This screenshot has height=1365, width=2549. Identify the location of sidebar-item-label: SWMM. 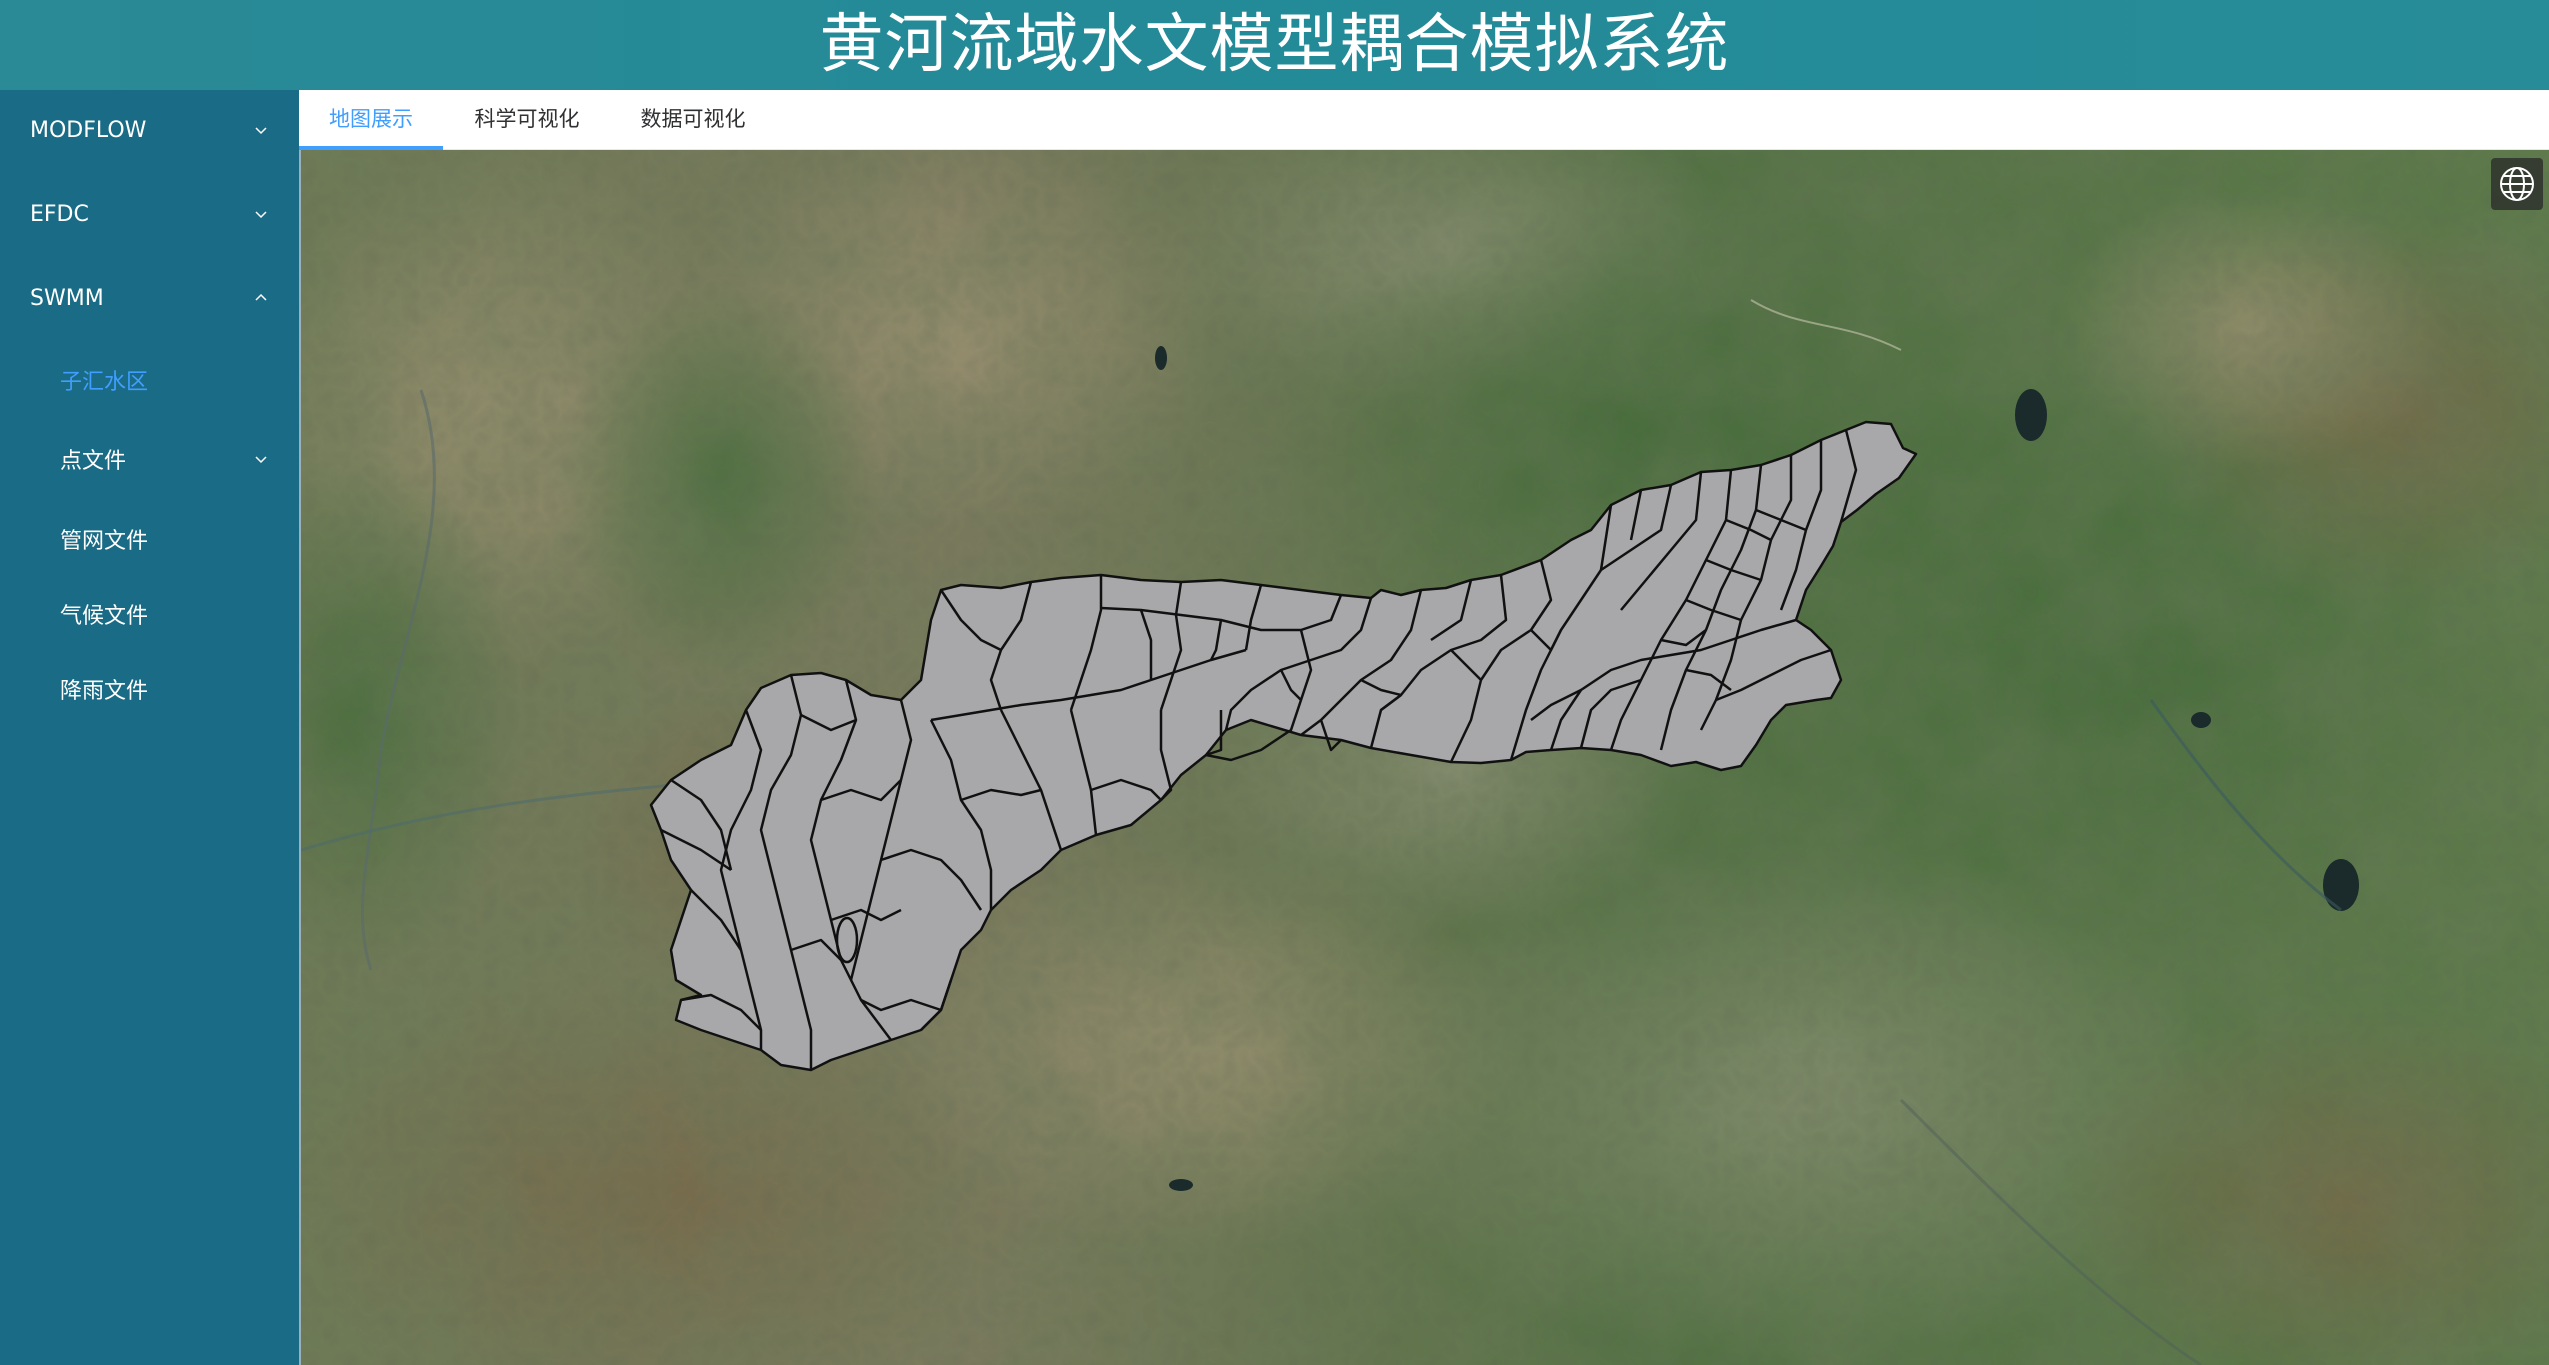
(67, 298).